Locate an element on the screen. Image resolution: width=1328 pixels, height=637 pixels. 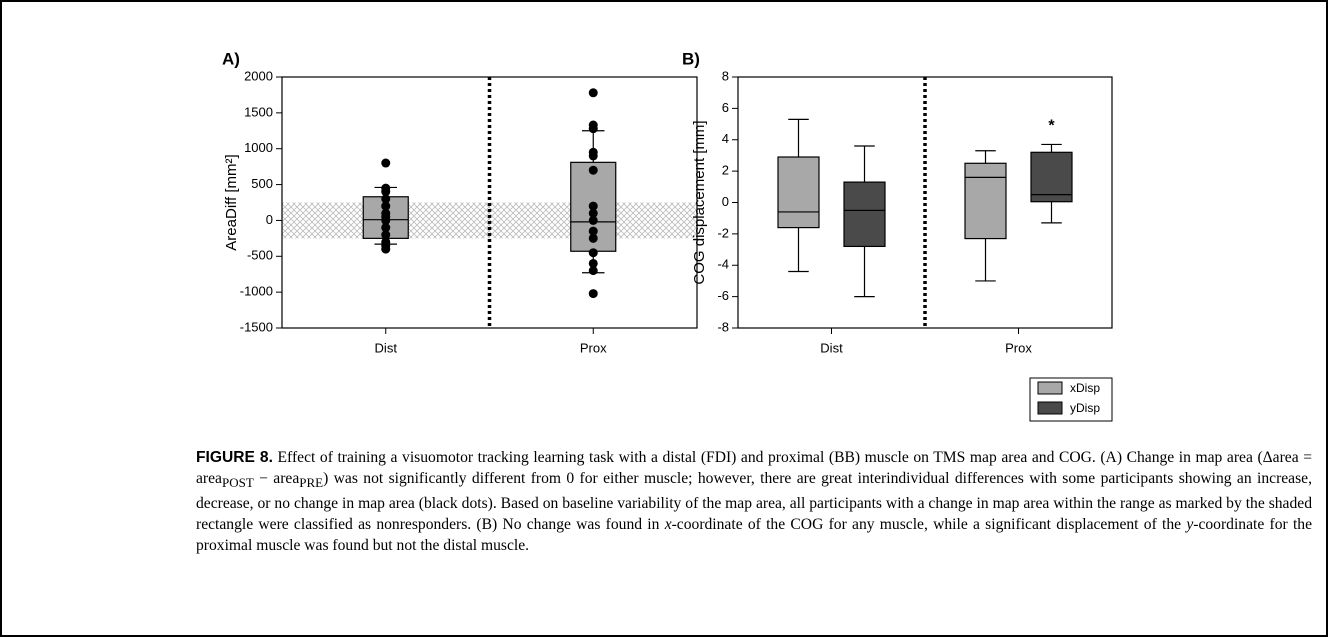
y-tick-label: 4 is located at coordinates (725, 138).